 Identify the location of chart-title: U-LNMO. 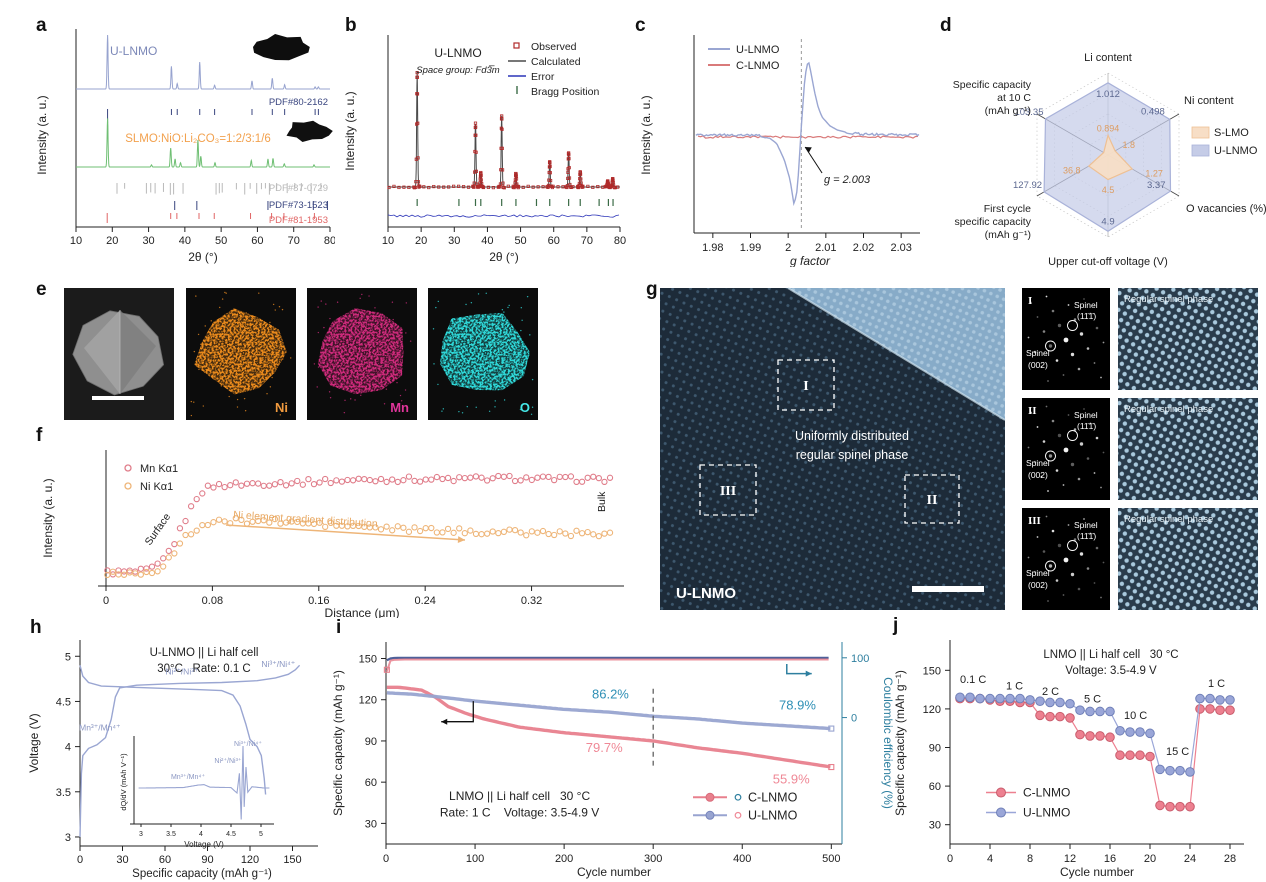
(457, 53).